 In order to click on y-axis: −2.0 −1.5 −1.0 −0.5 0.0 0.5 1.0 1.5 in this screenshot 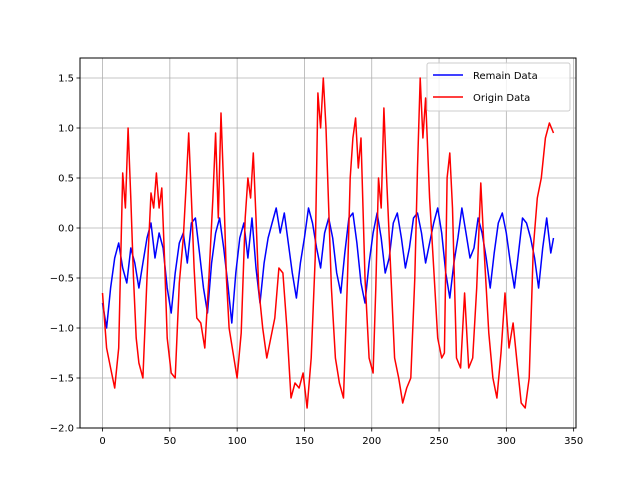, I will do `click(65, 254)`.